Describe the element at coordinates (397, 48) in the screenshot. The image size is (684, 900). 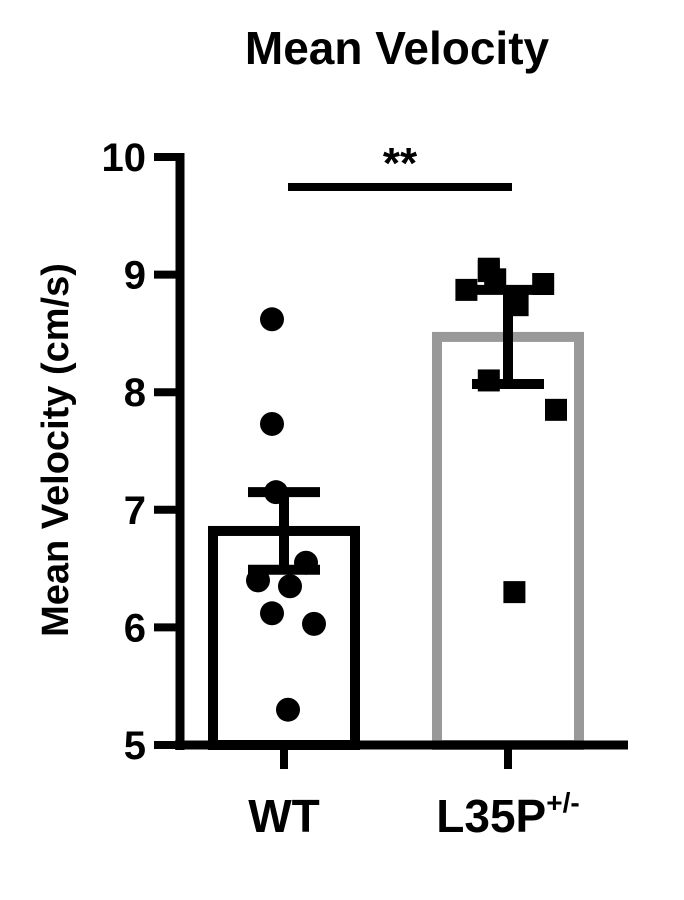
I see `chart-title: Mean Velocity` at that location.